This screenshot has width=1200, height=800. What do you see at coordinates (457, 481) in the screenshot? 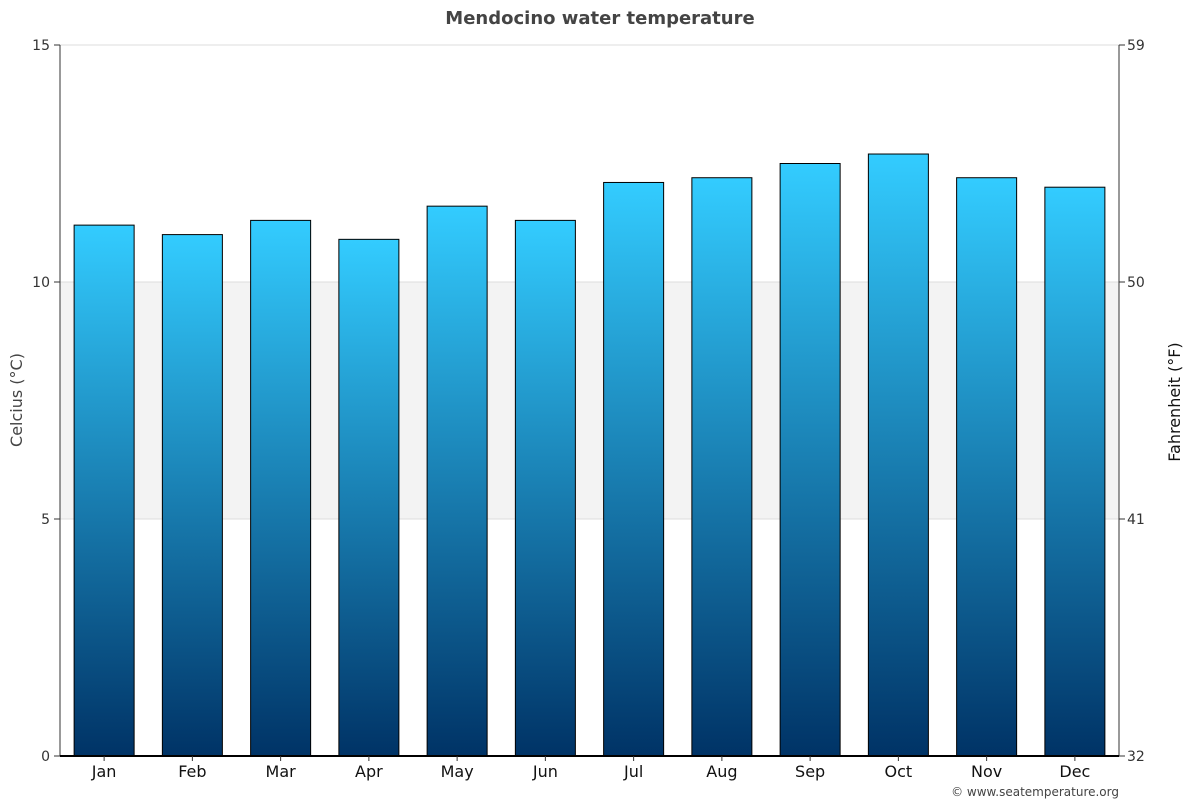
I see `bar-may` at bounding box center [457, 481].